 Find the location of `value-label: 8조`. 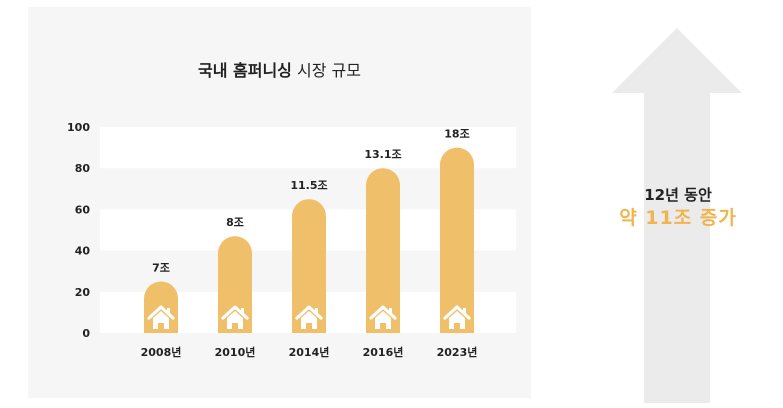

value-label: 8조 is located at coordinates (235, 222).